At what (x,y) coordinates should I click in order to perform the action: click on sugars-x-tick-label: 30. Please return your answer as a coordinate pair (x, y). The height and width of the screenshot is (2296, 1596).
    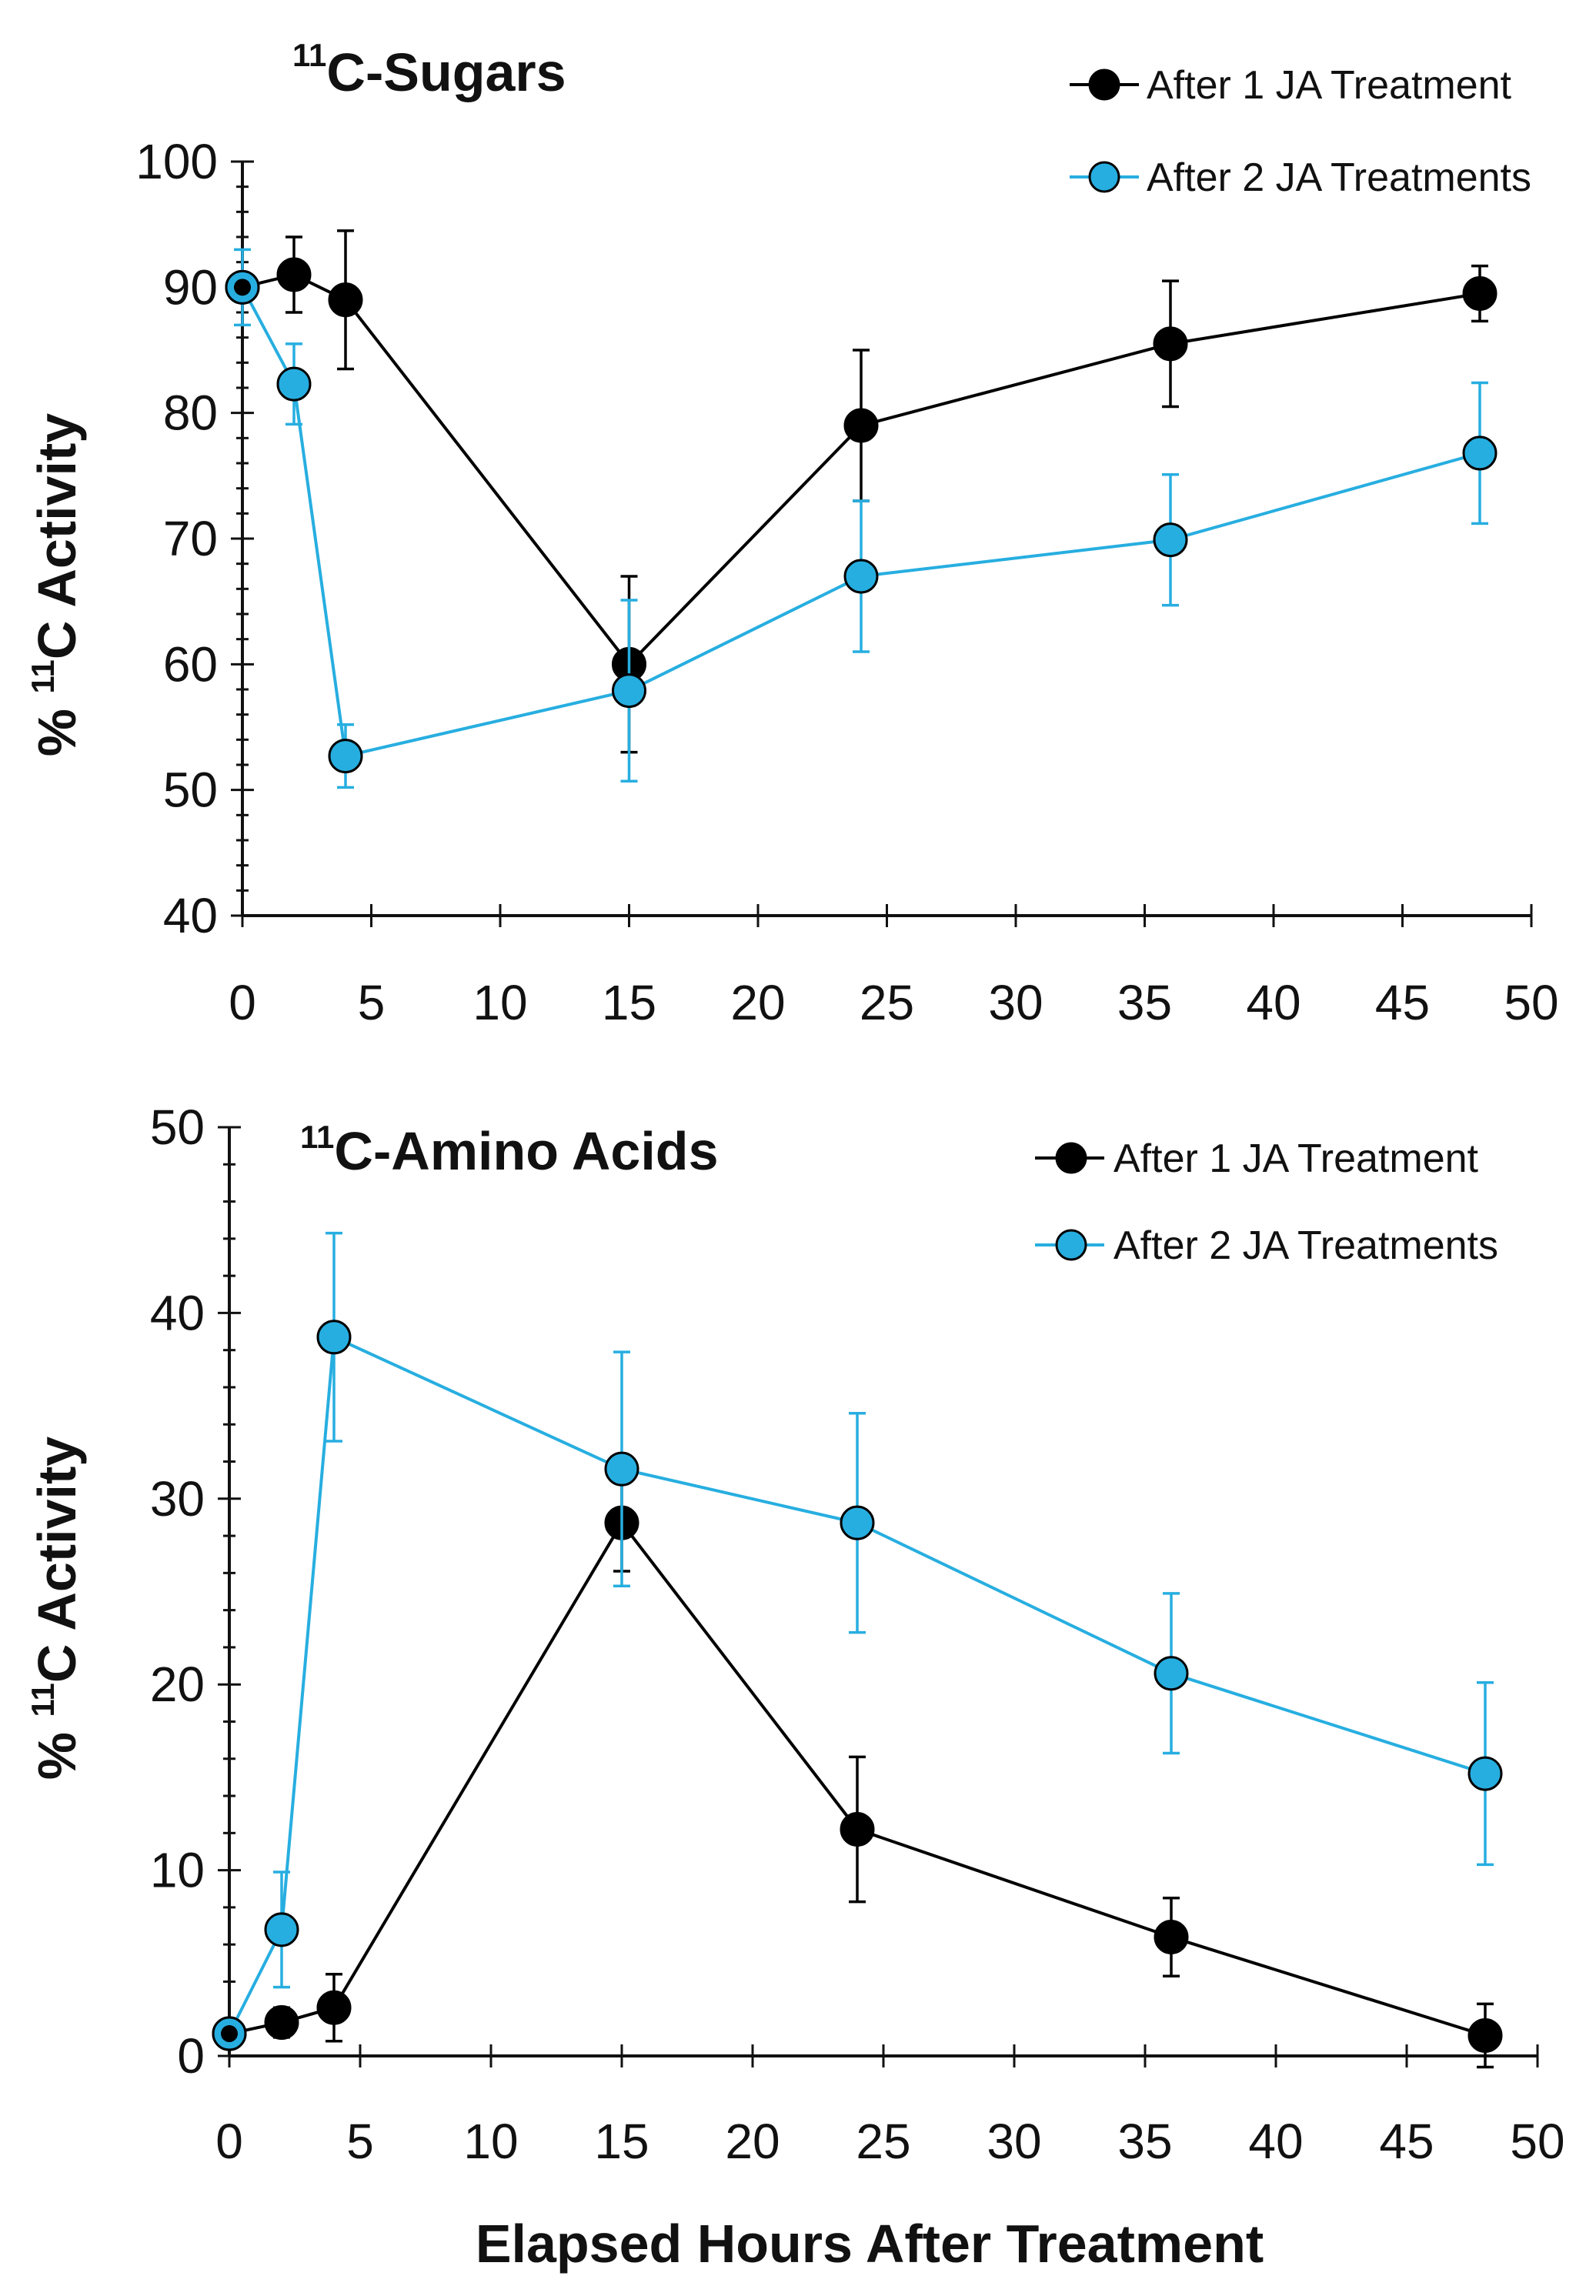
    Looking at the image, I should click on (1015, 1002).